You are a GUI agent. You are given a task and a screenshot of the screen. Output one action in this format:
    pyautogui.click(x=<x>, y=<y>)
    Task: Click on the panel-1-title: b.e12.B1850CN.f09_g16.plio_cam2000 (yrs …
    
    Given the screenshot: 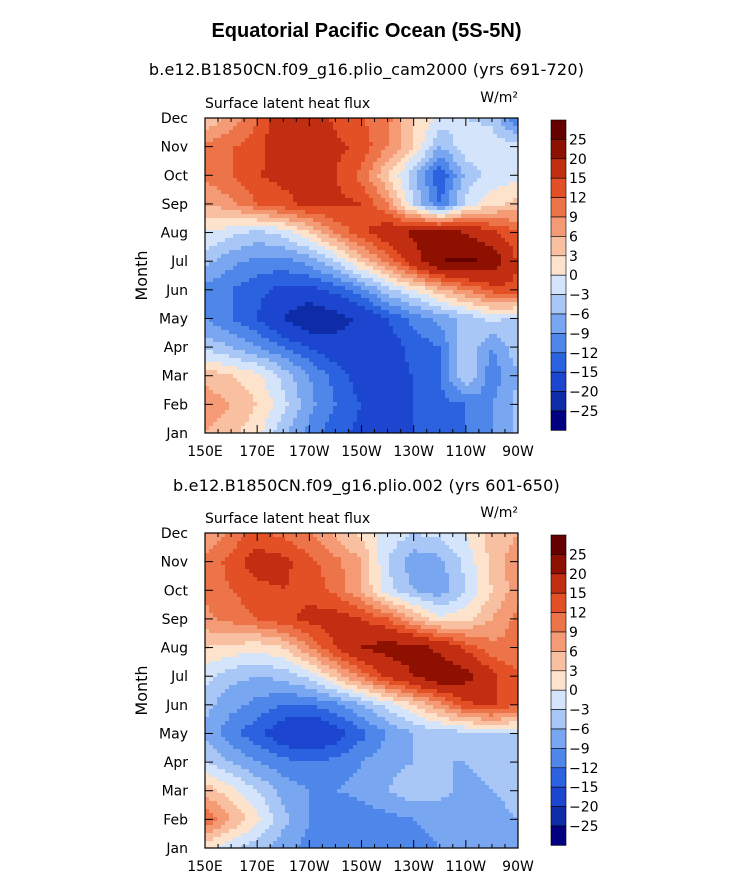 What is the action you would take?
    pyautogui.click(x=366, y=69)
    